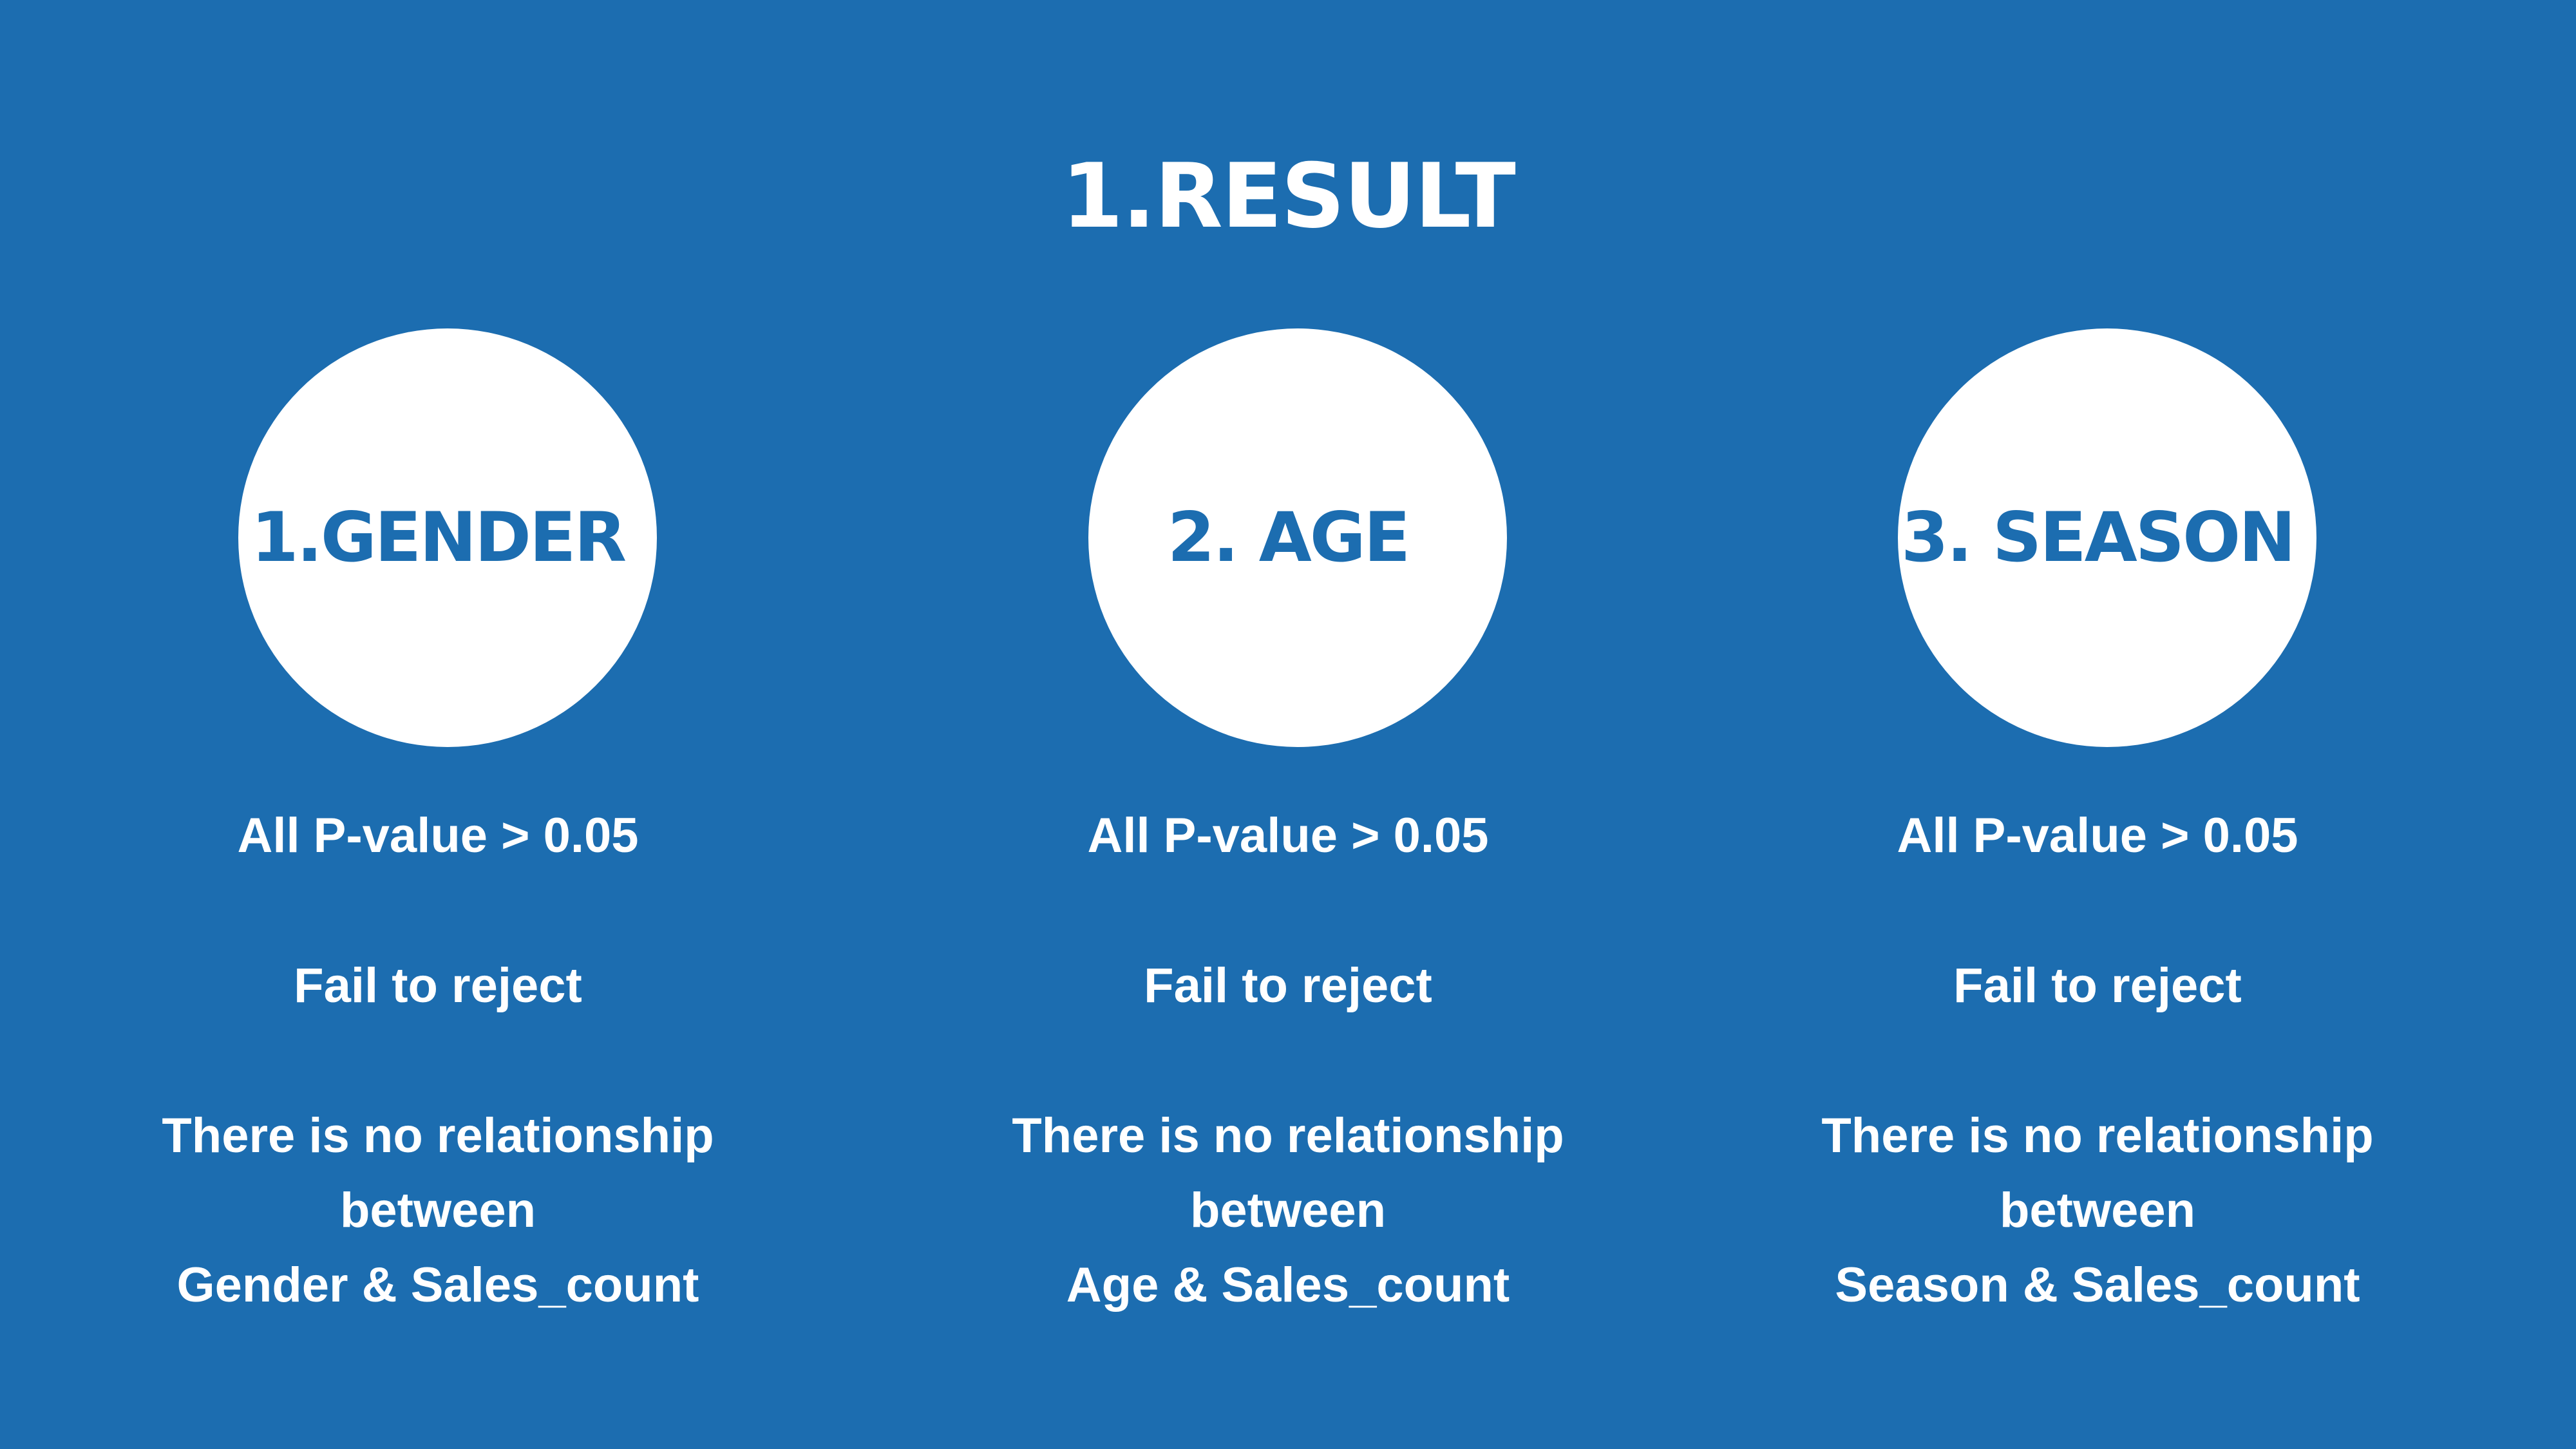 The width and height of the screenshot is (2576, 1449). I want to click on gender-circle-label: 1.GENDER, so click(439, 538).